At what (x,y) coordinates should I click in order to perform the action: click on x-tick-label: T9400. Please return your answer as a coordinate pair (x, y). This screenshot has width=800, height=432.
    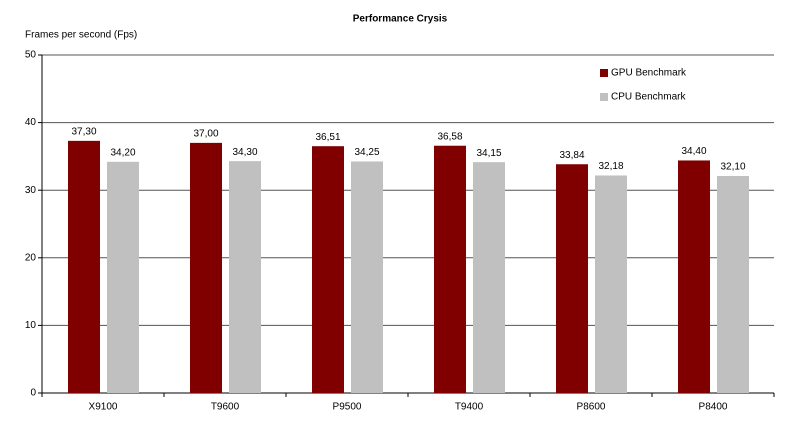
    Looking at the image, I should click on (469, 407).